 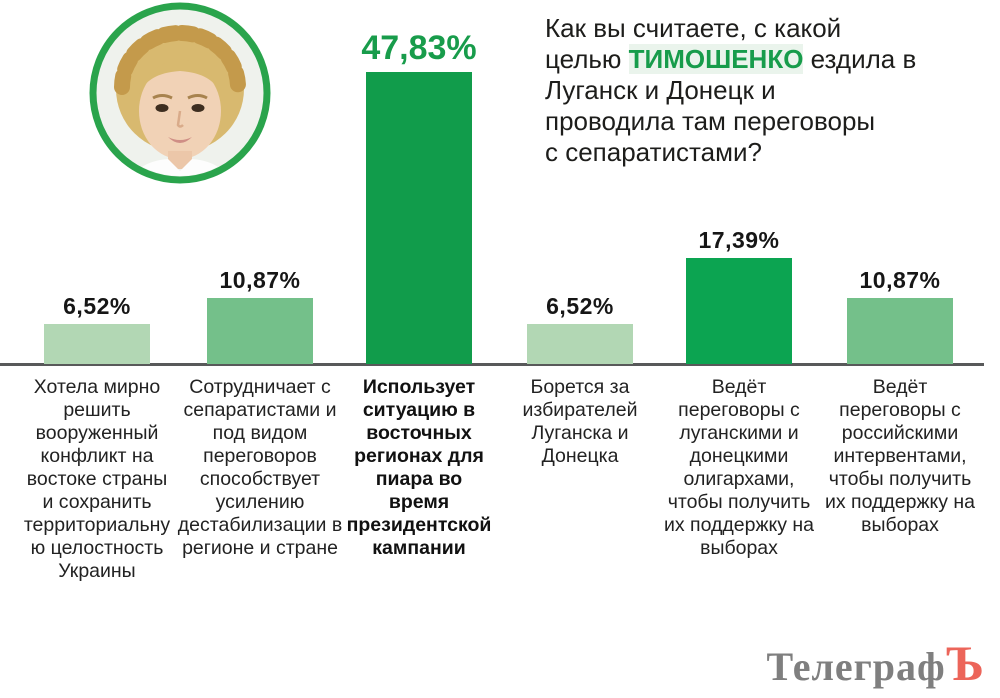 I want to click on telegraf-logo: ТелеграфЪ, so click(x=875, y=663).